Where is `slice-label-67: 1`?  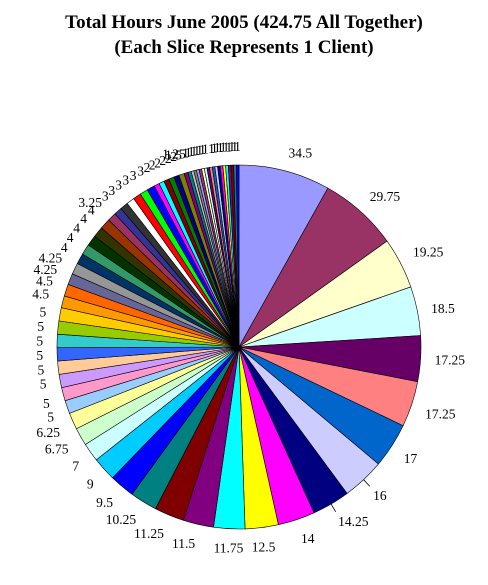 slice-label-67: 1 is located at coordinates (228, 146).